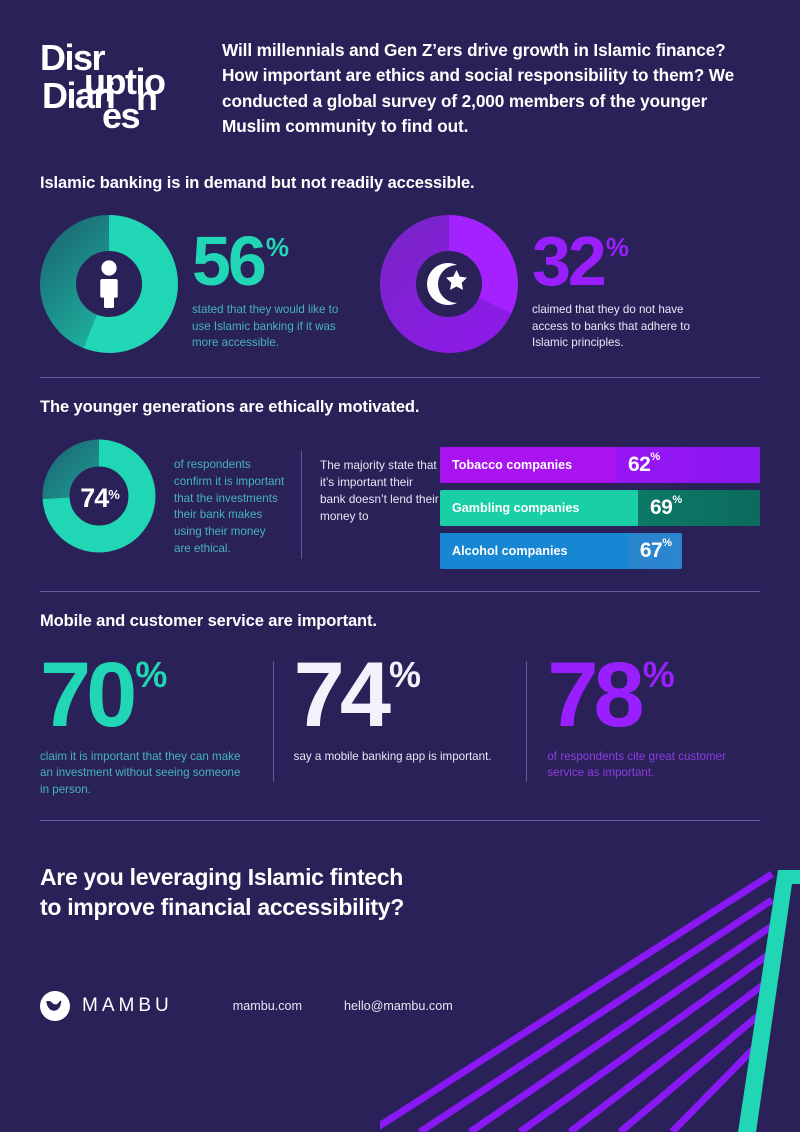 The width and height of the screenshot is (800, 1132). I want to click on stat-56-percent-sign: %, so click(277, 247).